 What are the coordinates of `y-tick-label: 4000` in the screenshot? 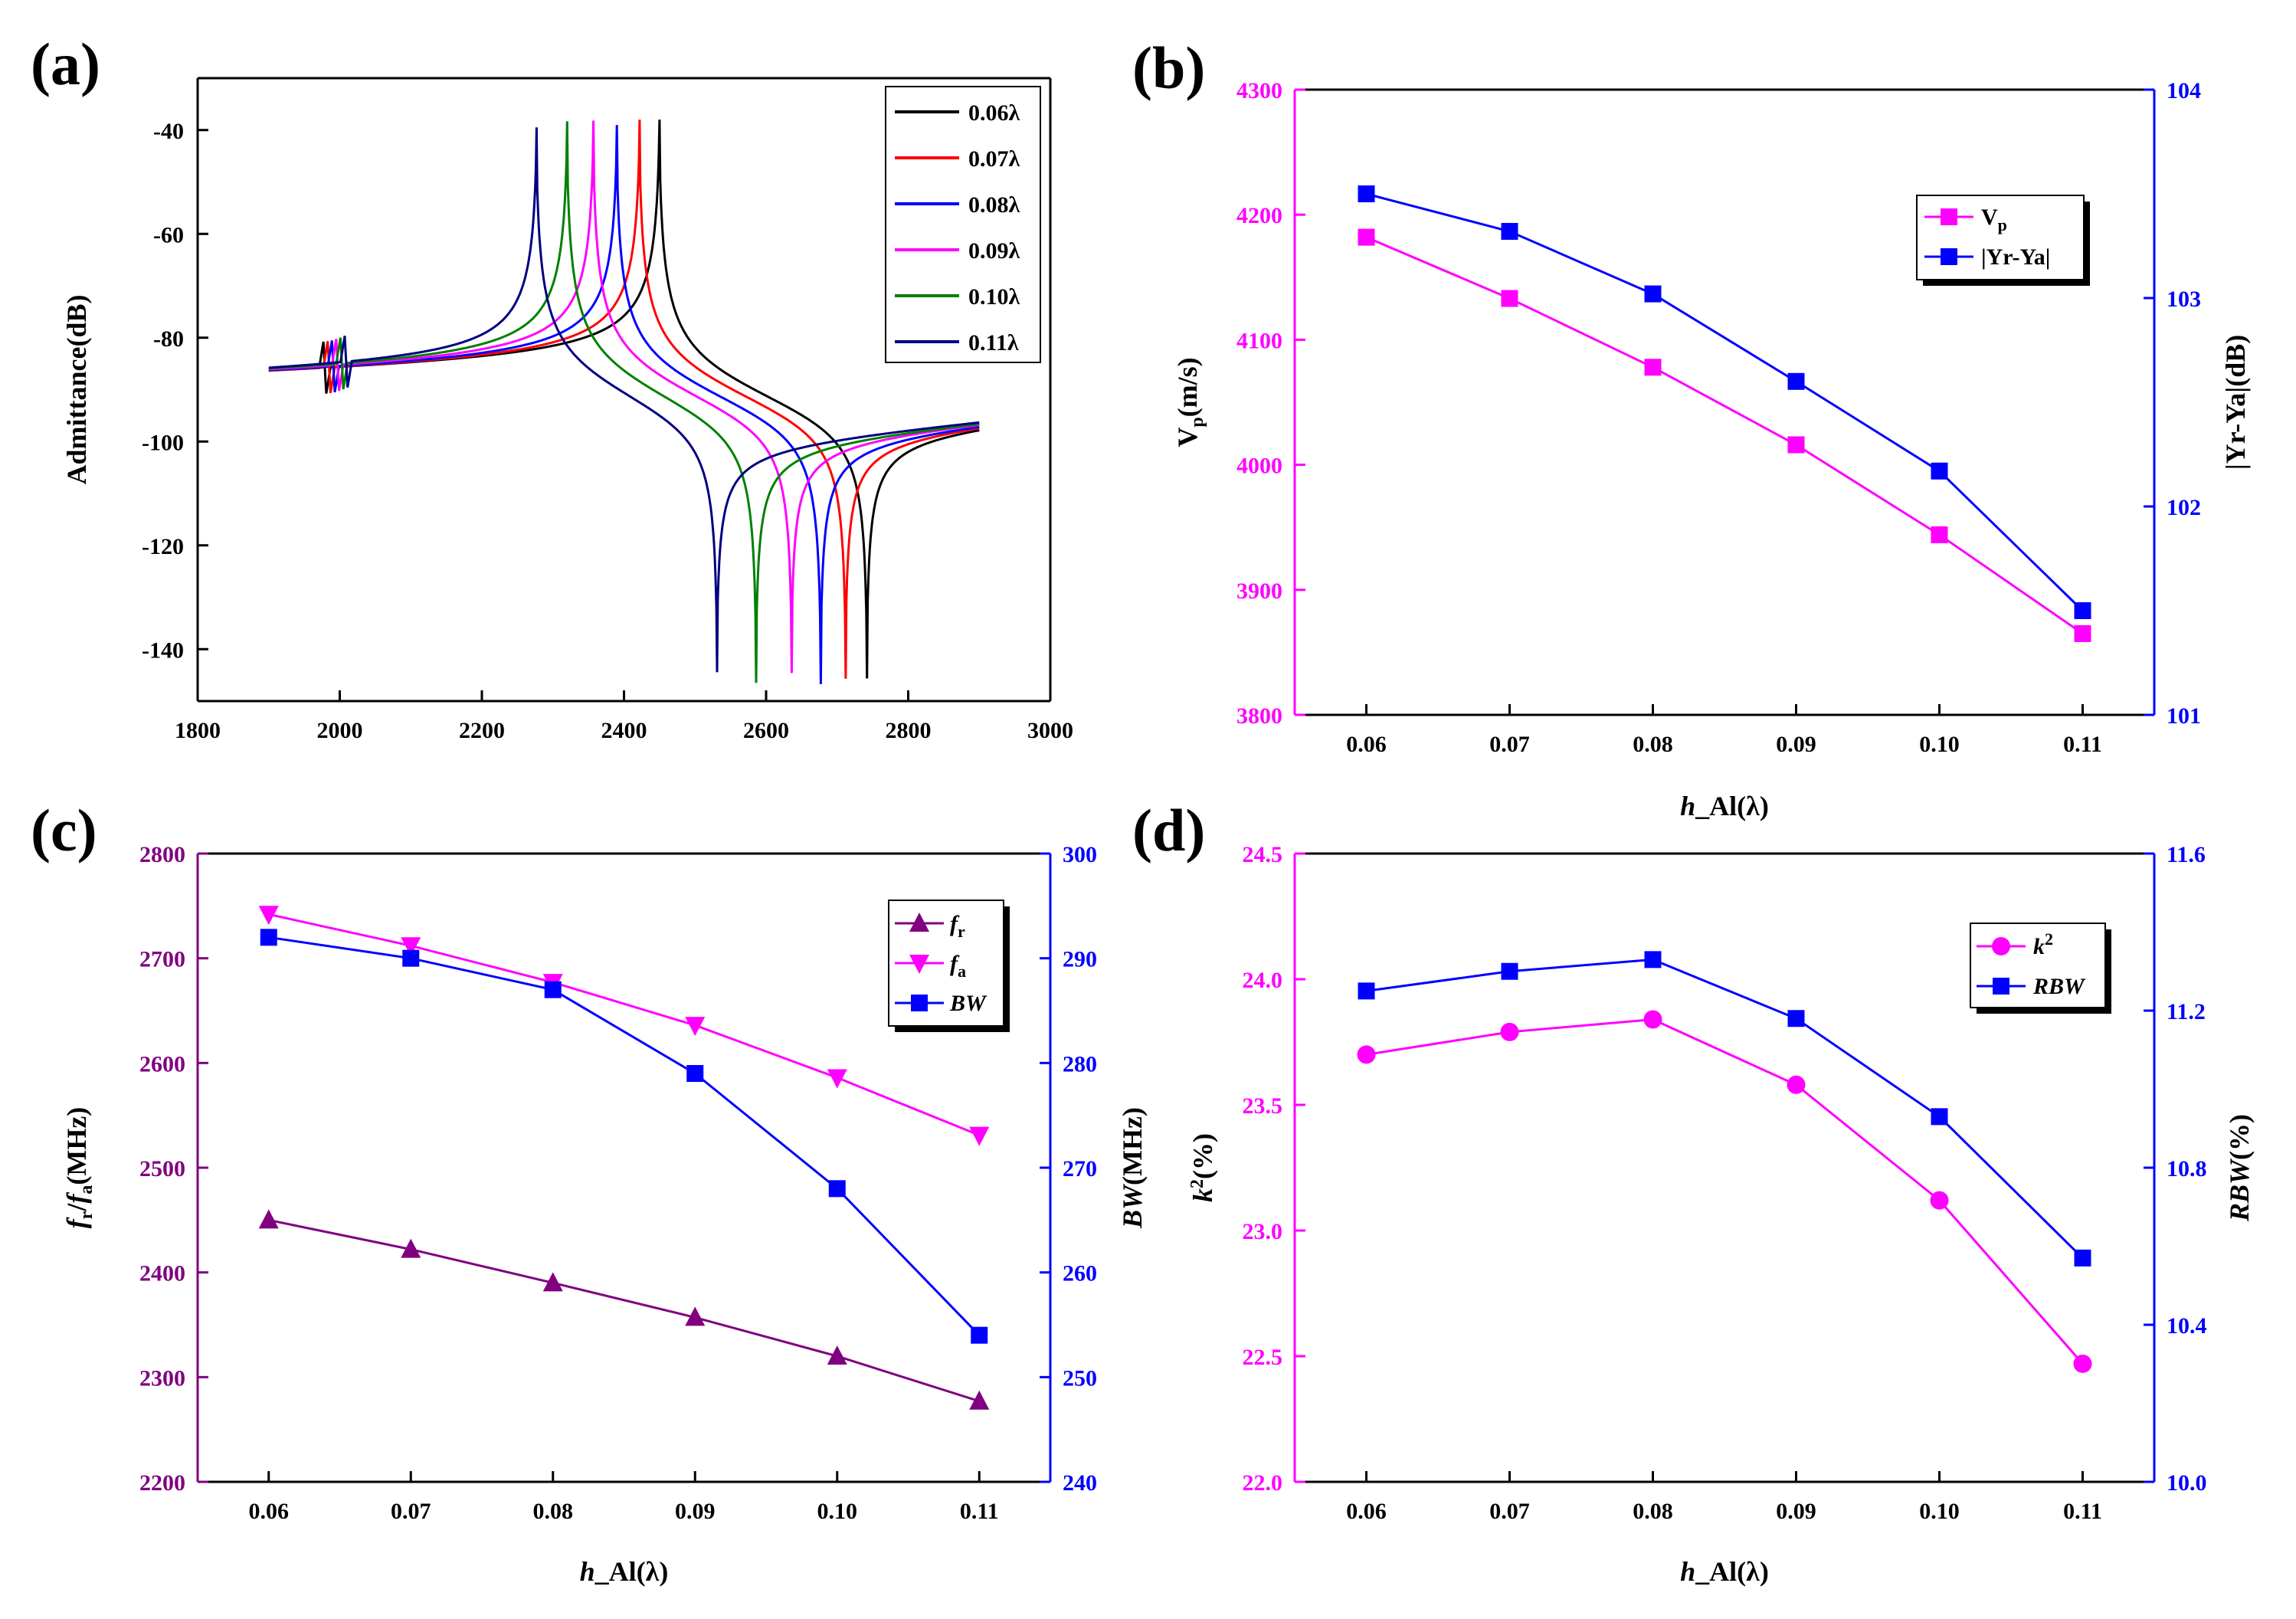 It's located at (1259, 466).